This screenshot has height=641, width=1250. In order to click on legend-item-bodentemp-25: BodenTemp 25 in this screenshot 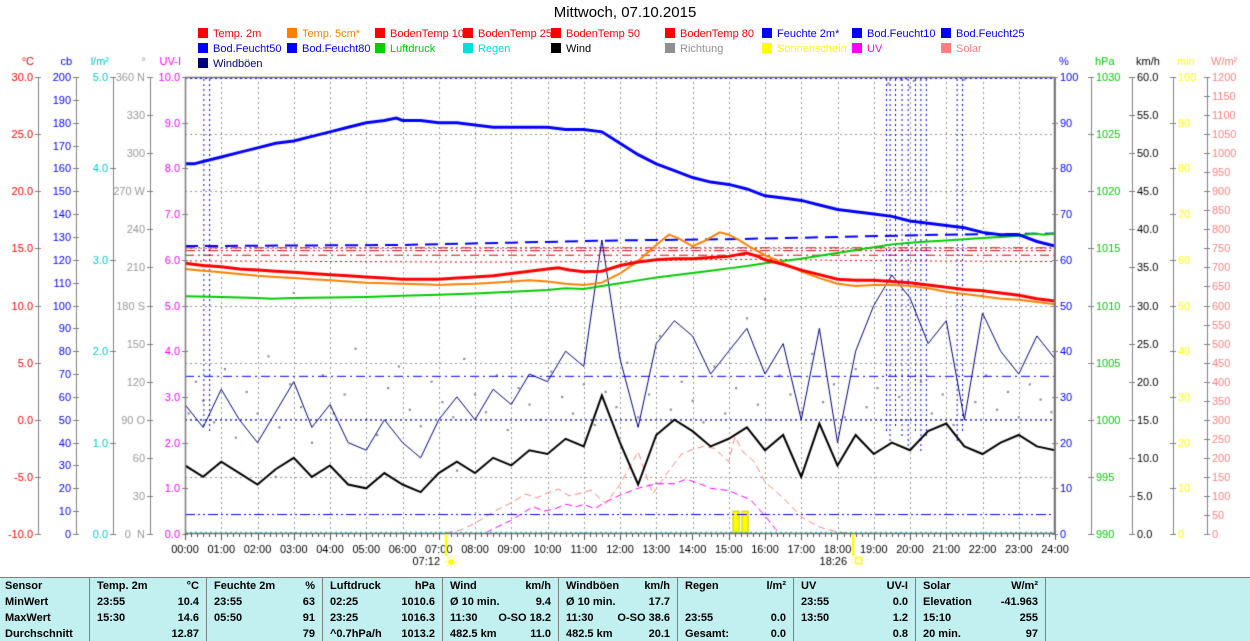, I will do `click(507, 34)`.